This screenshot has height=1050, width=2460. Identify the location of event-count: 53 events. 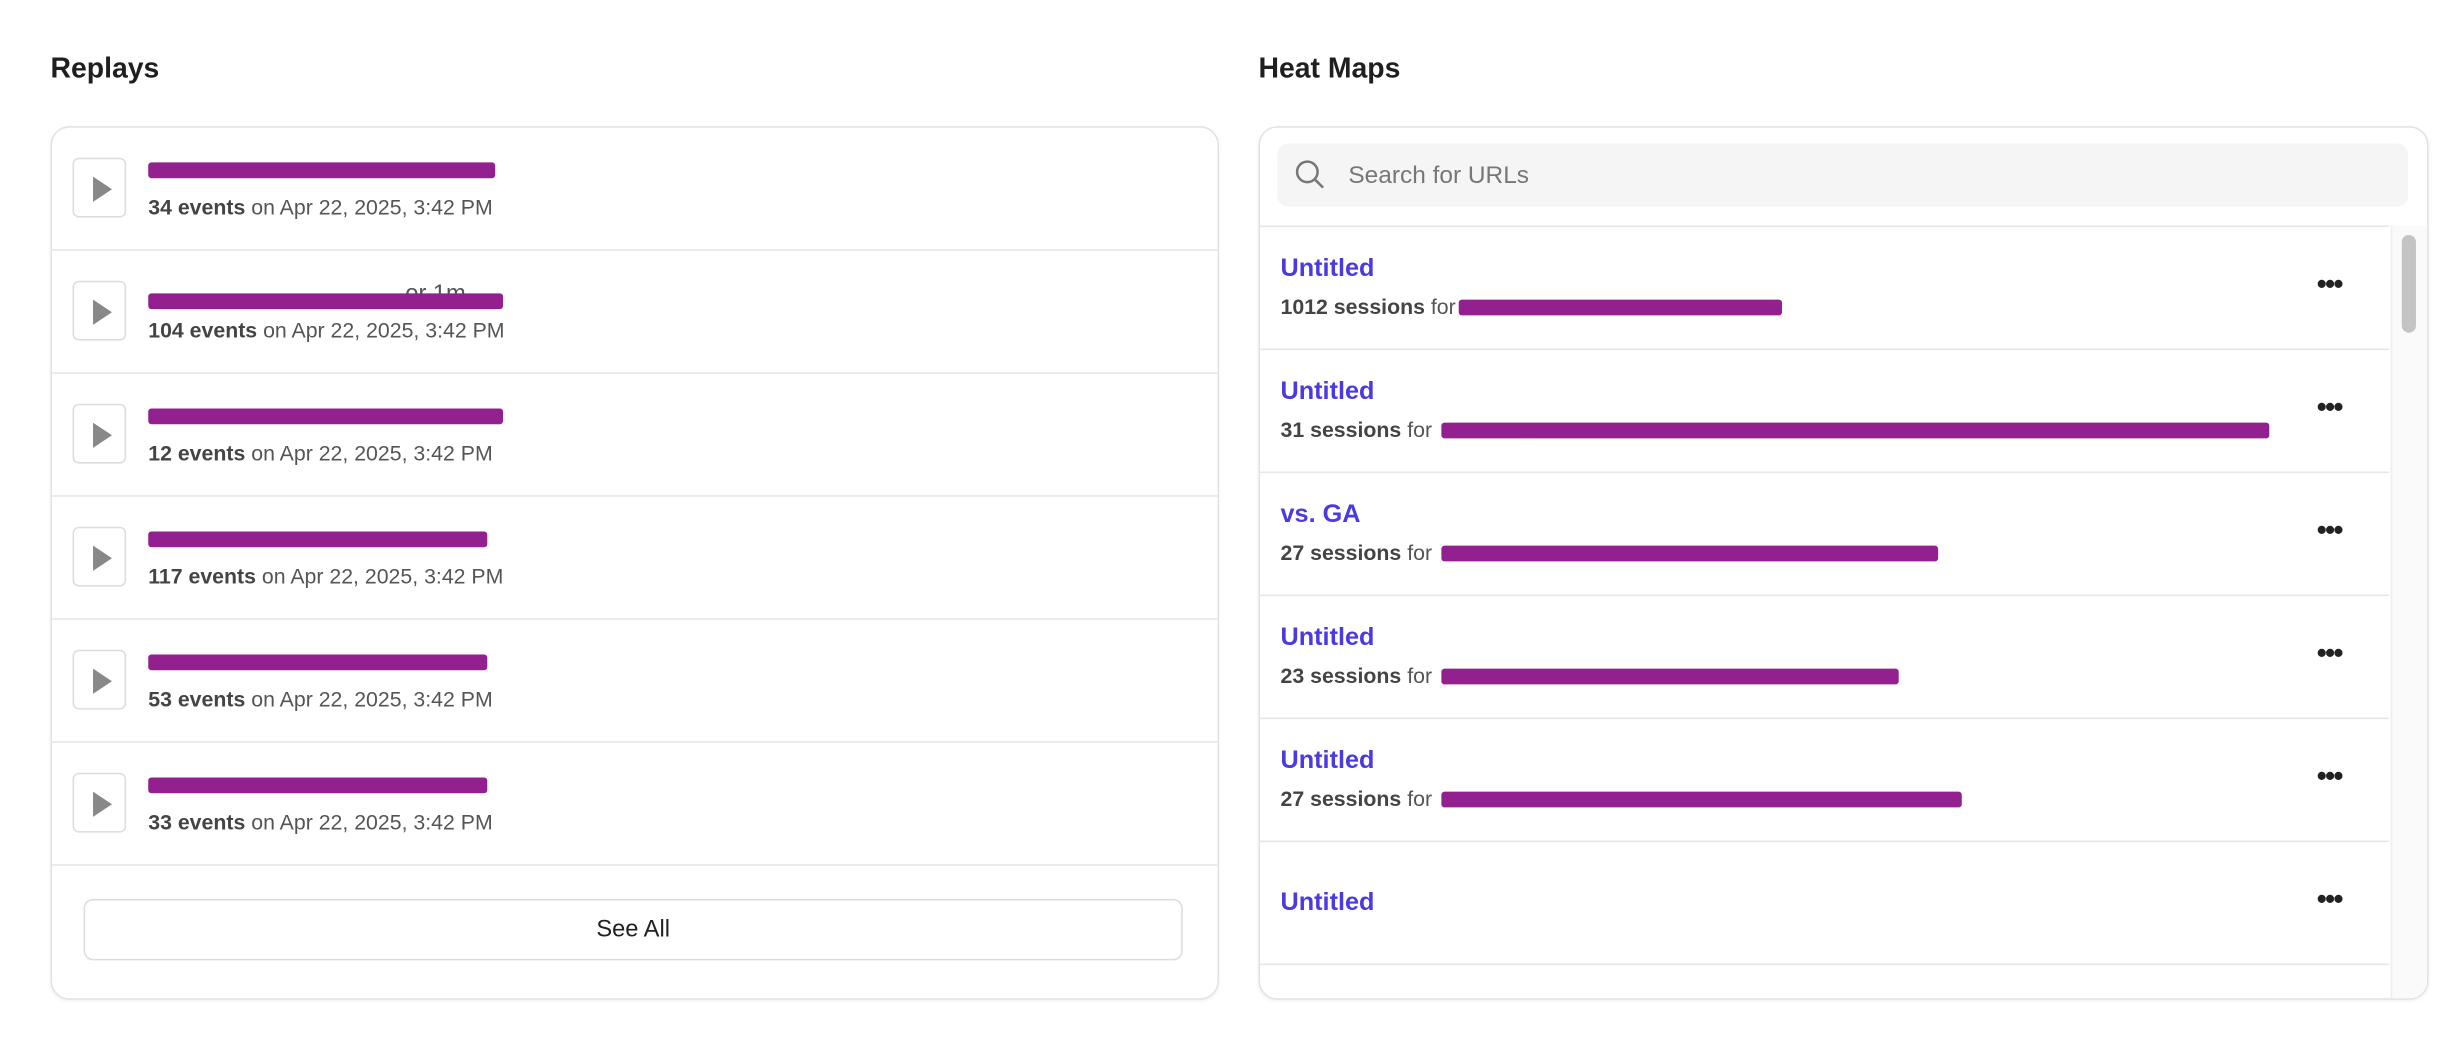
(197, 699).